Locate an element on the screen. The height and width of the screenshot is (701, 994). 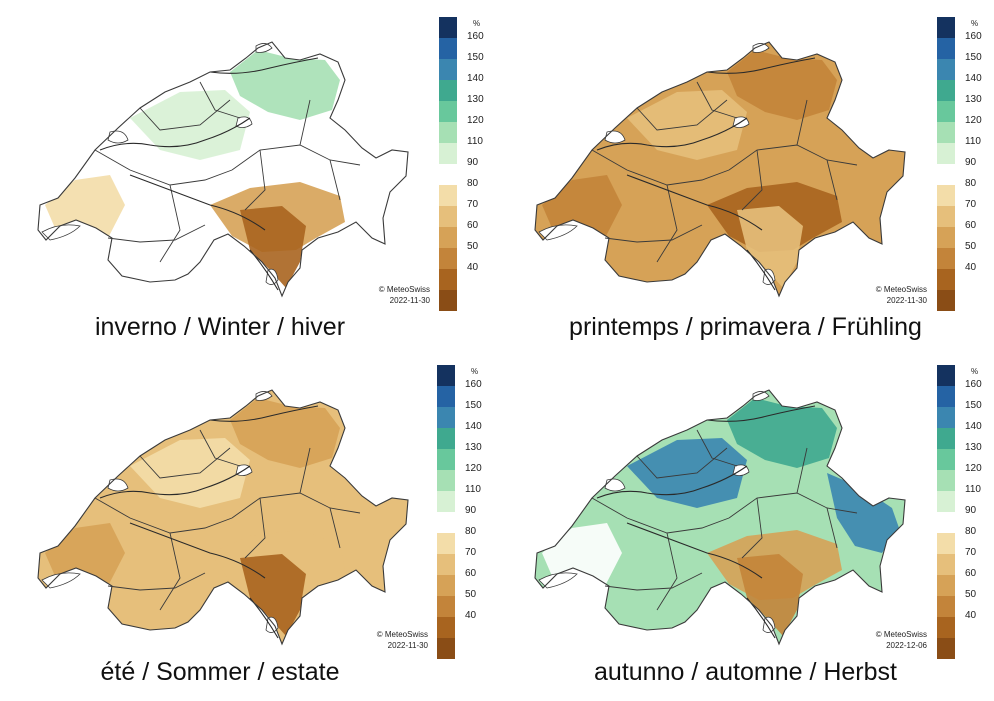
map-credit: © MeteoSwiss 2022-12-06 is located at coordinates (882, 640).